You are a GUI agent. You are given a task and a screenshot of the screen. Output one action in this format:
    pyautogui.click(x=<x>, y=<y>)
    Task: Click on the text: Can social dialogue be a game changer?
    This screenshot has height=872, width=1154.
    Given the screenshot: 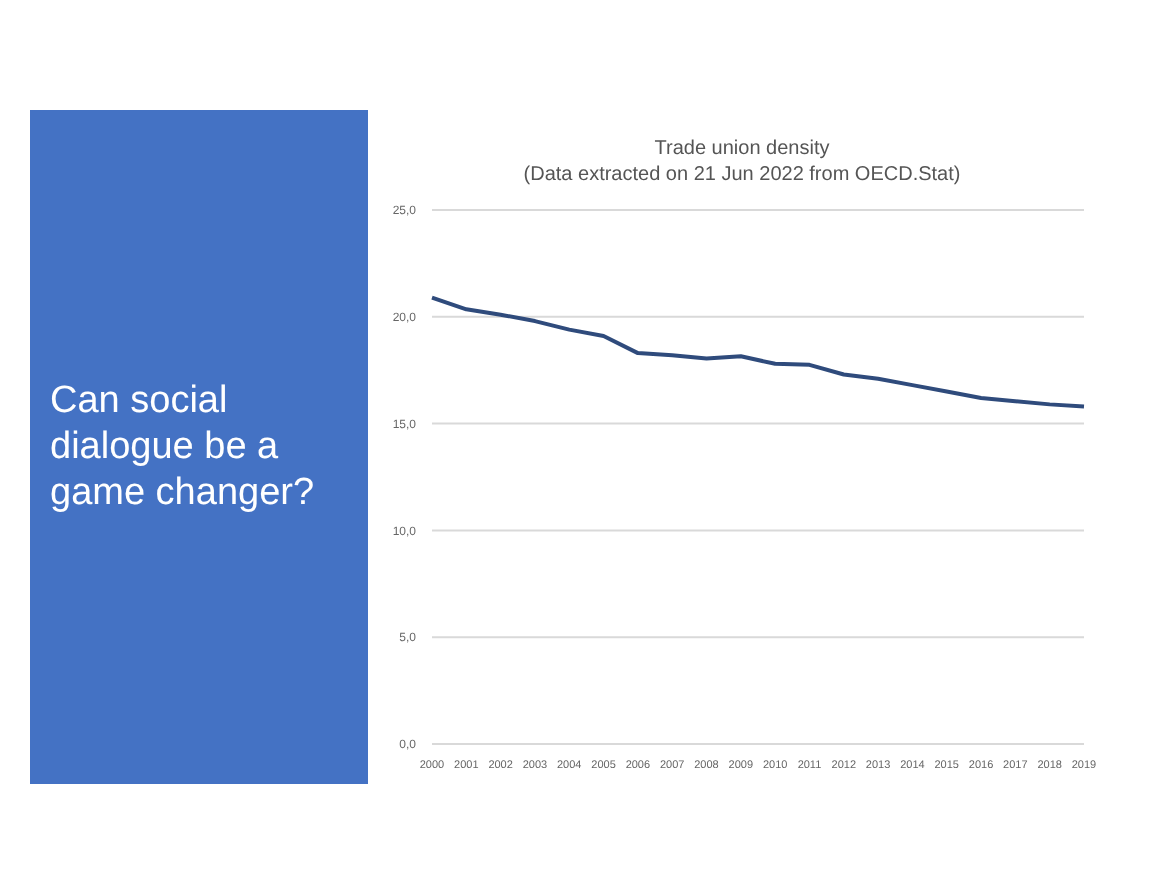 What is the action you would take?
    pyautogui.click(x=182, y=447)
    